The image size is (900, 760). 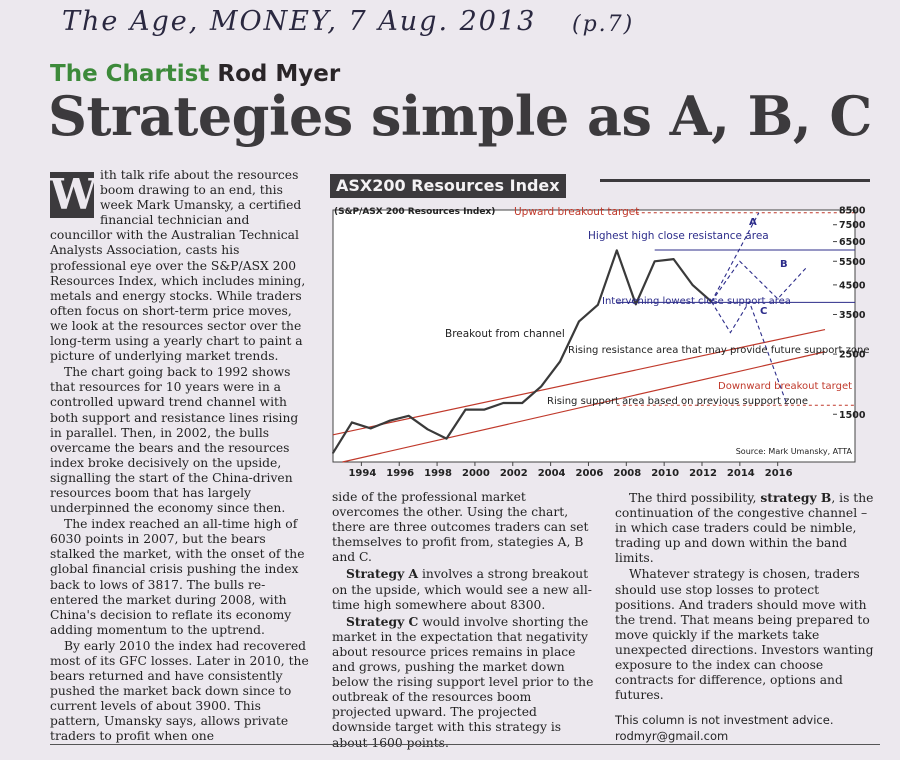 What do you see at coordinates (779, 473) in the screenshot?
I see `x-tick-label: 2016` at bounding box center [779, 473].